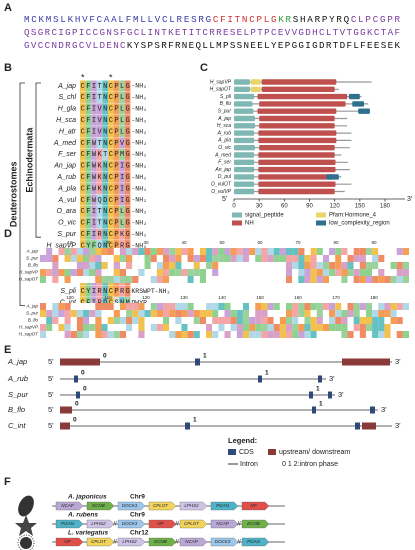 The image size is (415, 550). What do you see at coordinates (246, 452) in the screenshot?
I see `legend-cds-label: CDS` at bounding box center [246, 452].